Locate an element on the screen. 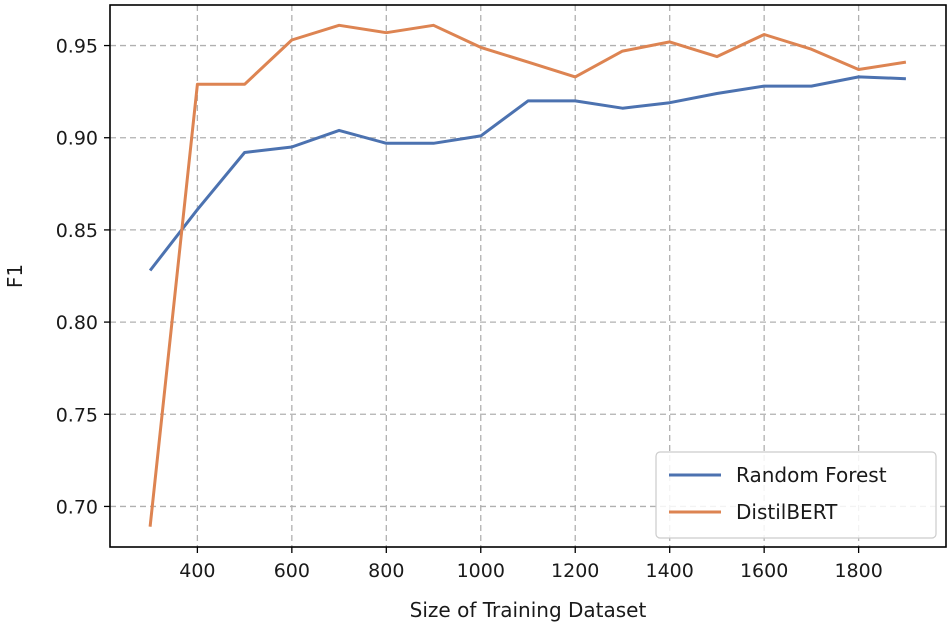  x-tick-label: 400 is located at coordinates (197, 571).